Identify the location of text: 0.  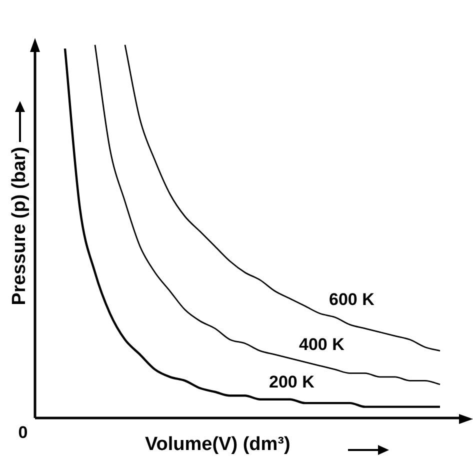
(23, 432).